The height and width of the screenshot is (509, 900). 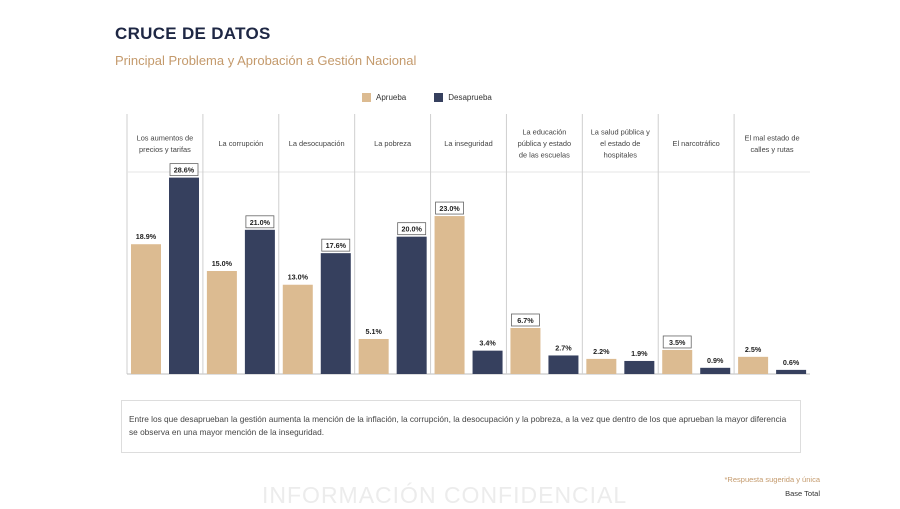 I want to click on legend-item-desaprueba: Desaprueba, so click(x=463, y=97).